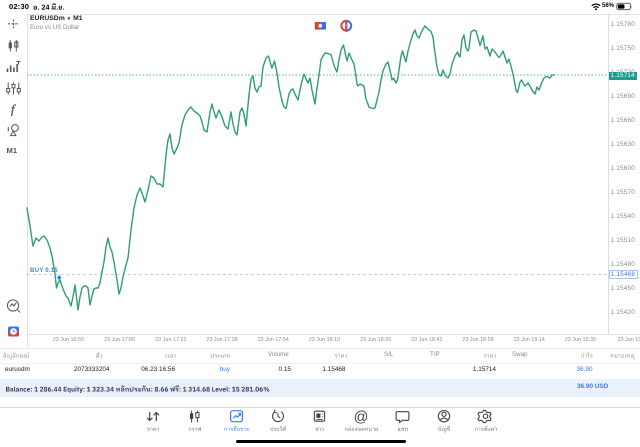  Describe the element at coordinates (12, 150) in the screenshot. I see `svg-text: M1` at that location.